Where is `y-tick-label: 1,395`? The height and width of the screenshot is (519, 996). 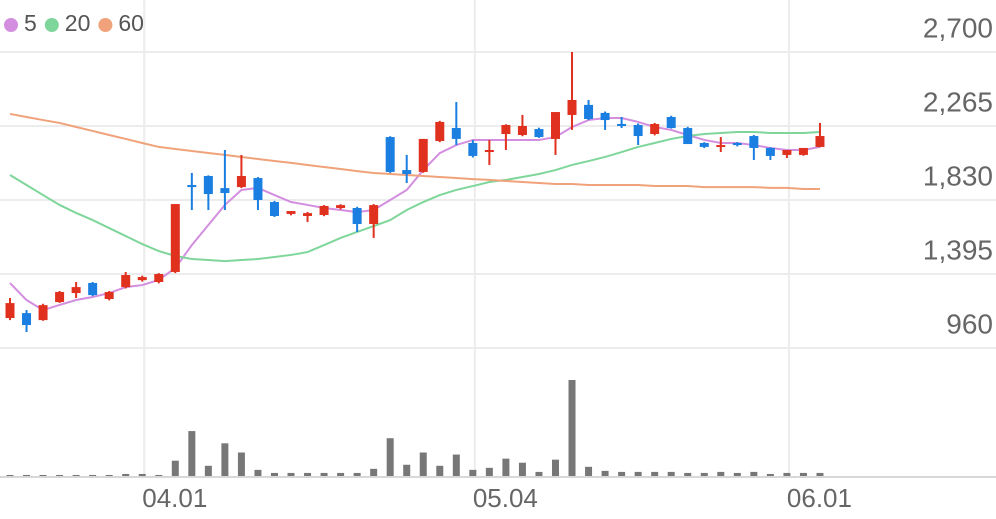 y-tick-label: 1,395 is located at coordinates (958, 249).